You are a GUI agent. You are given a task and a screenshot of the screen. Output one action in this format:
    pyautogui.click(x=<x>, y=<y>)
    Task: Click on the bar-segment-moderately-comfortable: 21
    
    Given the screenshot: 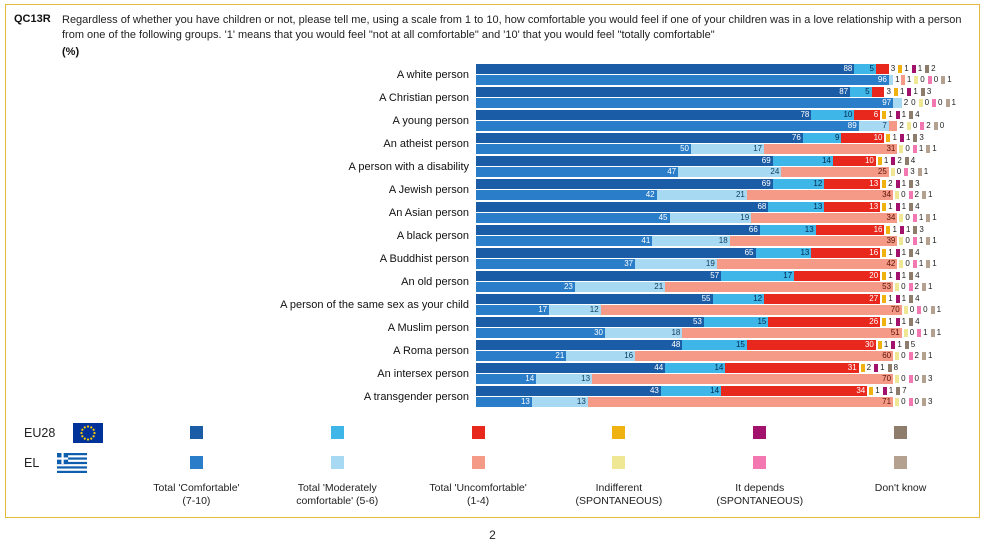 What is the action you would take?
    pyautogui.click(x=701, y=194)
    